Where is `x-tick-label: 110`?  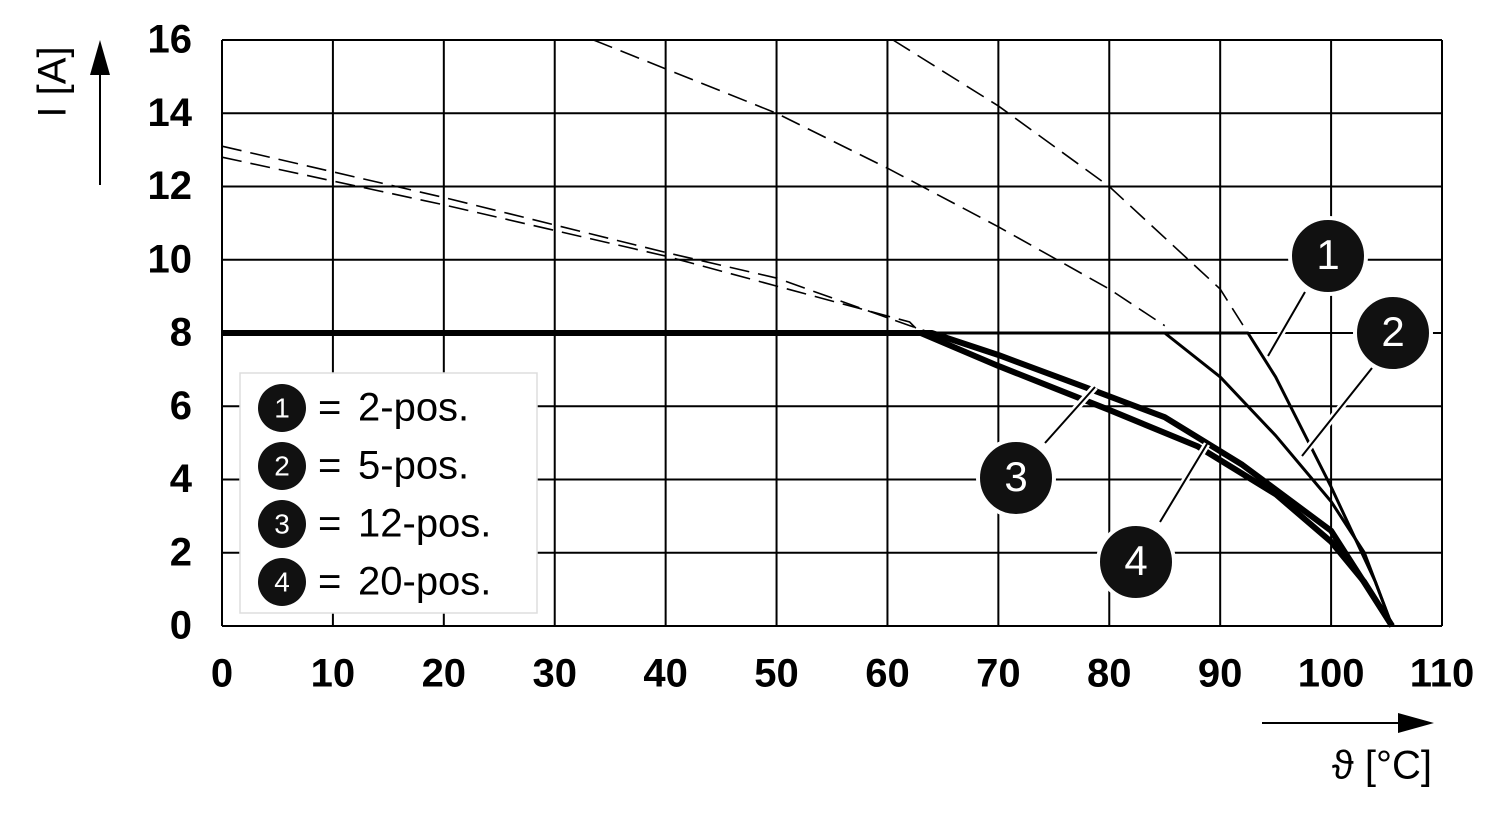 x-tick-label: 110 is located at coordinates (1442, 674).